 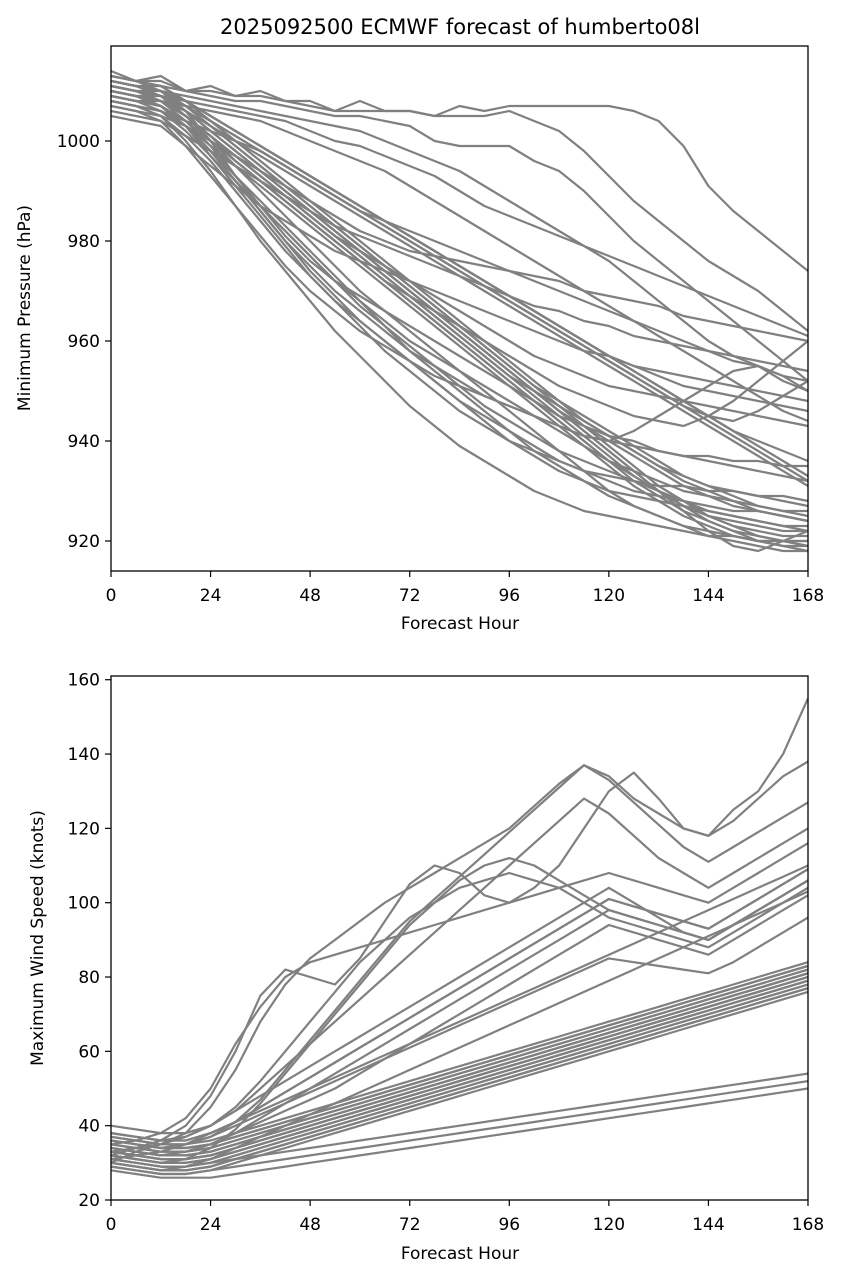 What do you see at coordinates (84, 829) in the screenshot?
I see `wind-y-tick-label-120: 120` at bounding box center [84, 829].